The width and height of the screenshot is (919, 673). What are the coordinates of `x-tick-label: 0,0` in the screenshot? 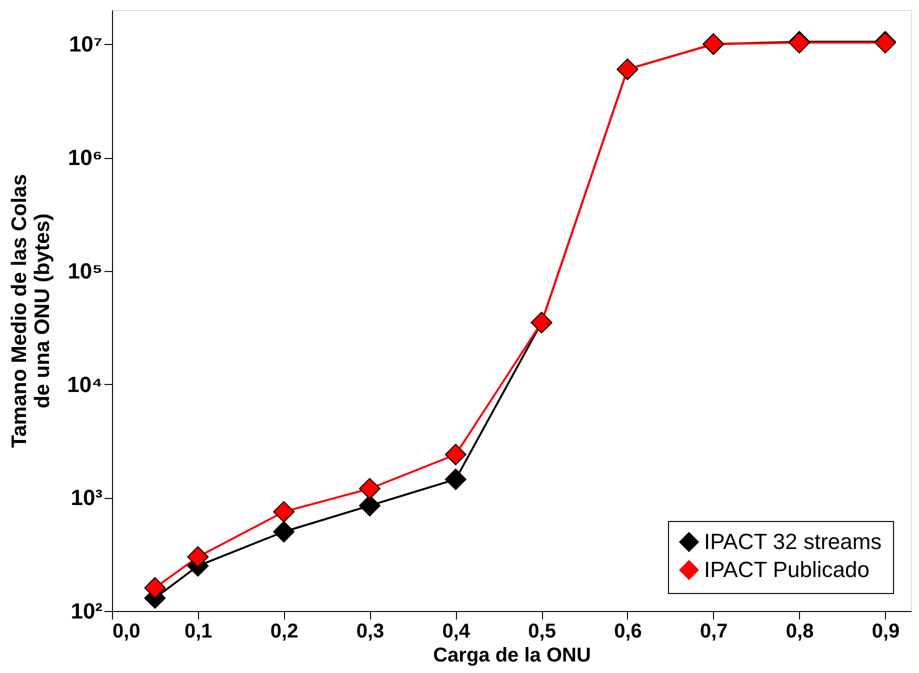 It's located at (126, 631).